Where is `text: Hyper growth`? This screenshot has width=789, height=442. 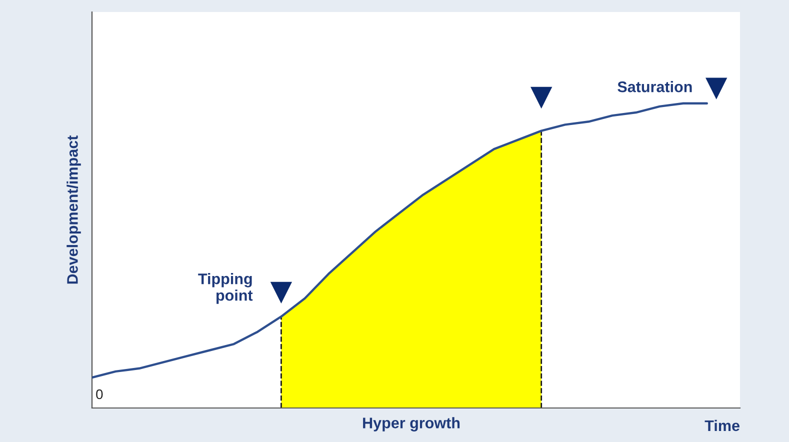
text: Hyper growth is located at coordinates (411, 424).